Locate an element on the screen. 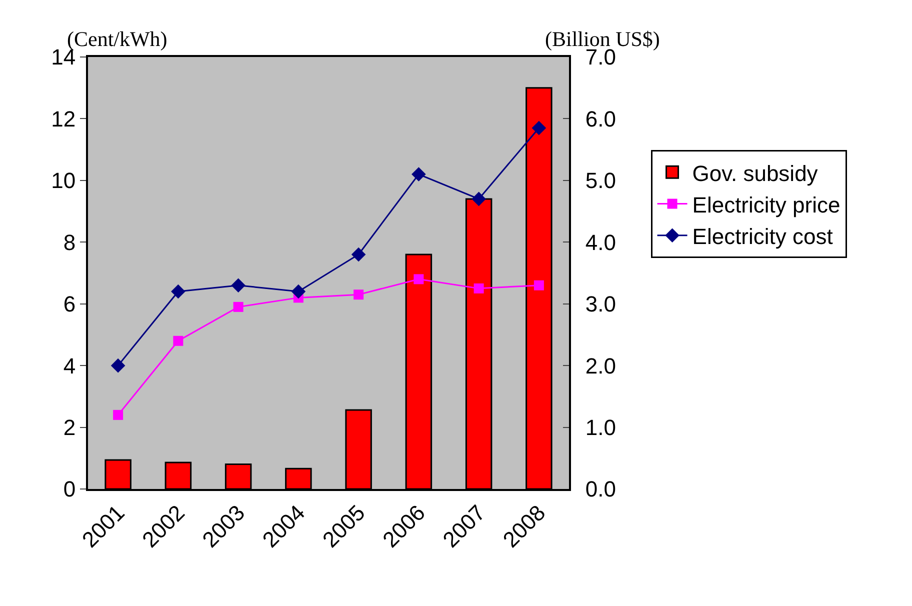 This screenshot has height=606, width=912. y-tick-label: 0 is located at coordinates (69, 489).